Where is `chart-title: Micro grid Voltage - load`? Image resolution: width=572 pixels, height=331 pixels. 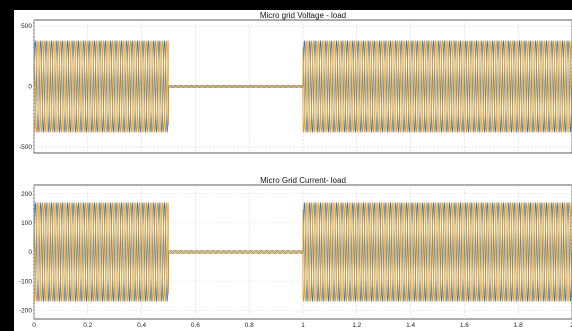
chart-title: Micro grid Voltage - load is located at coordinates (303, 15).